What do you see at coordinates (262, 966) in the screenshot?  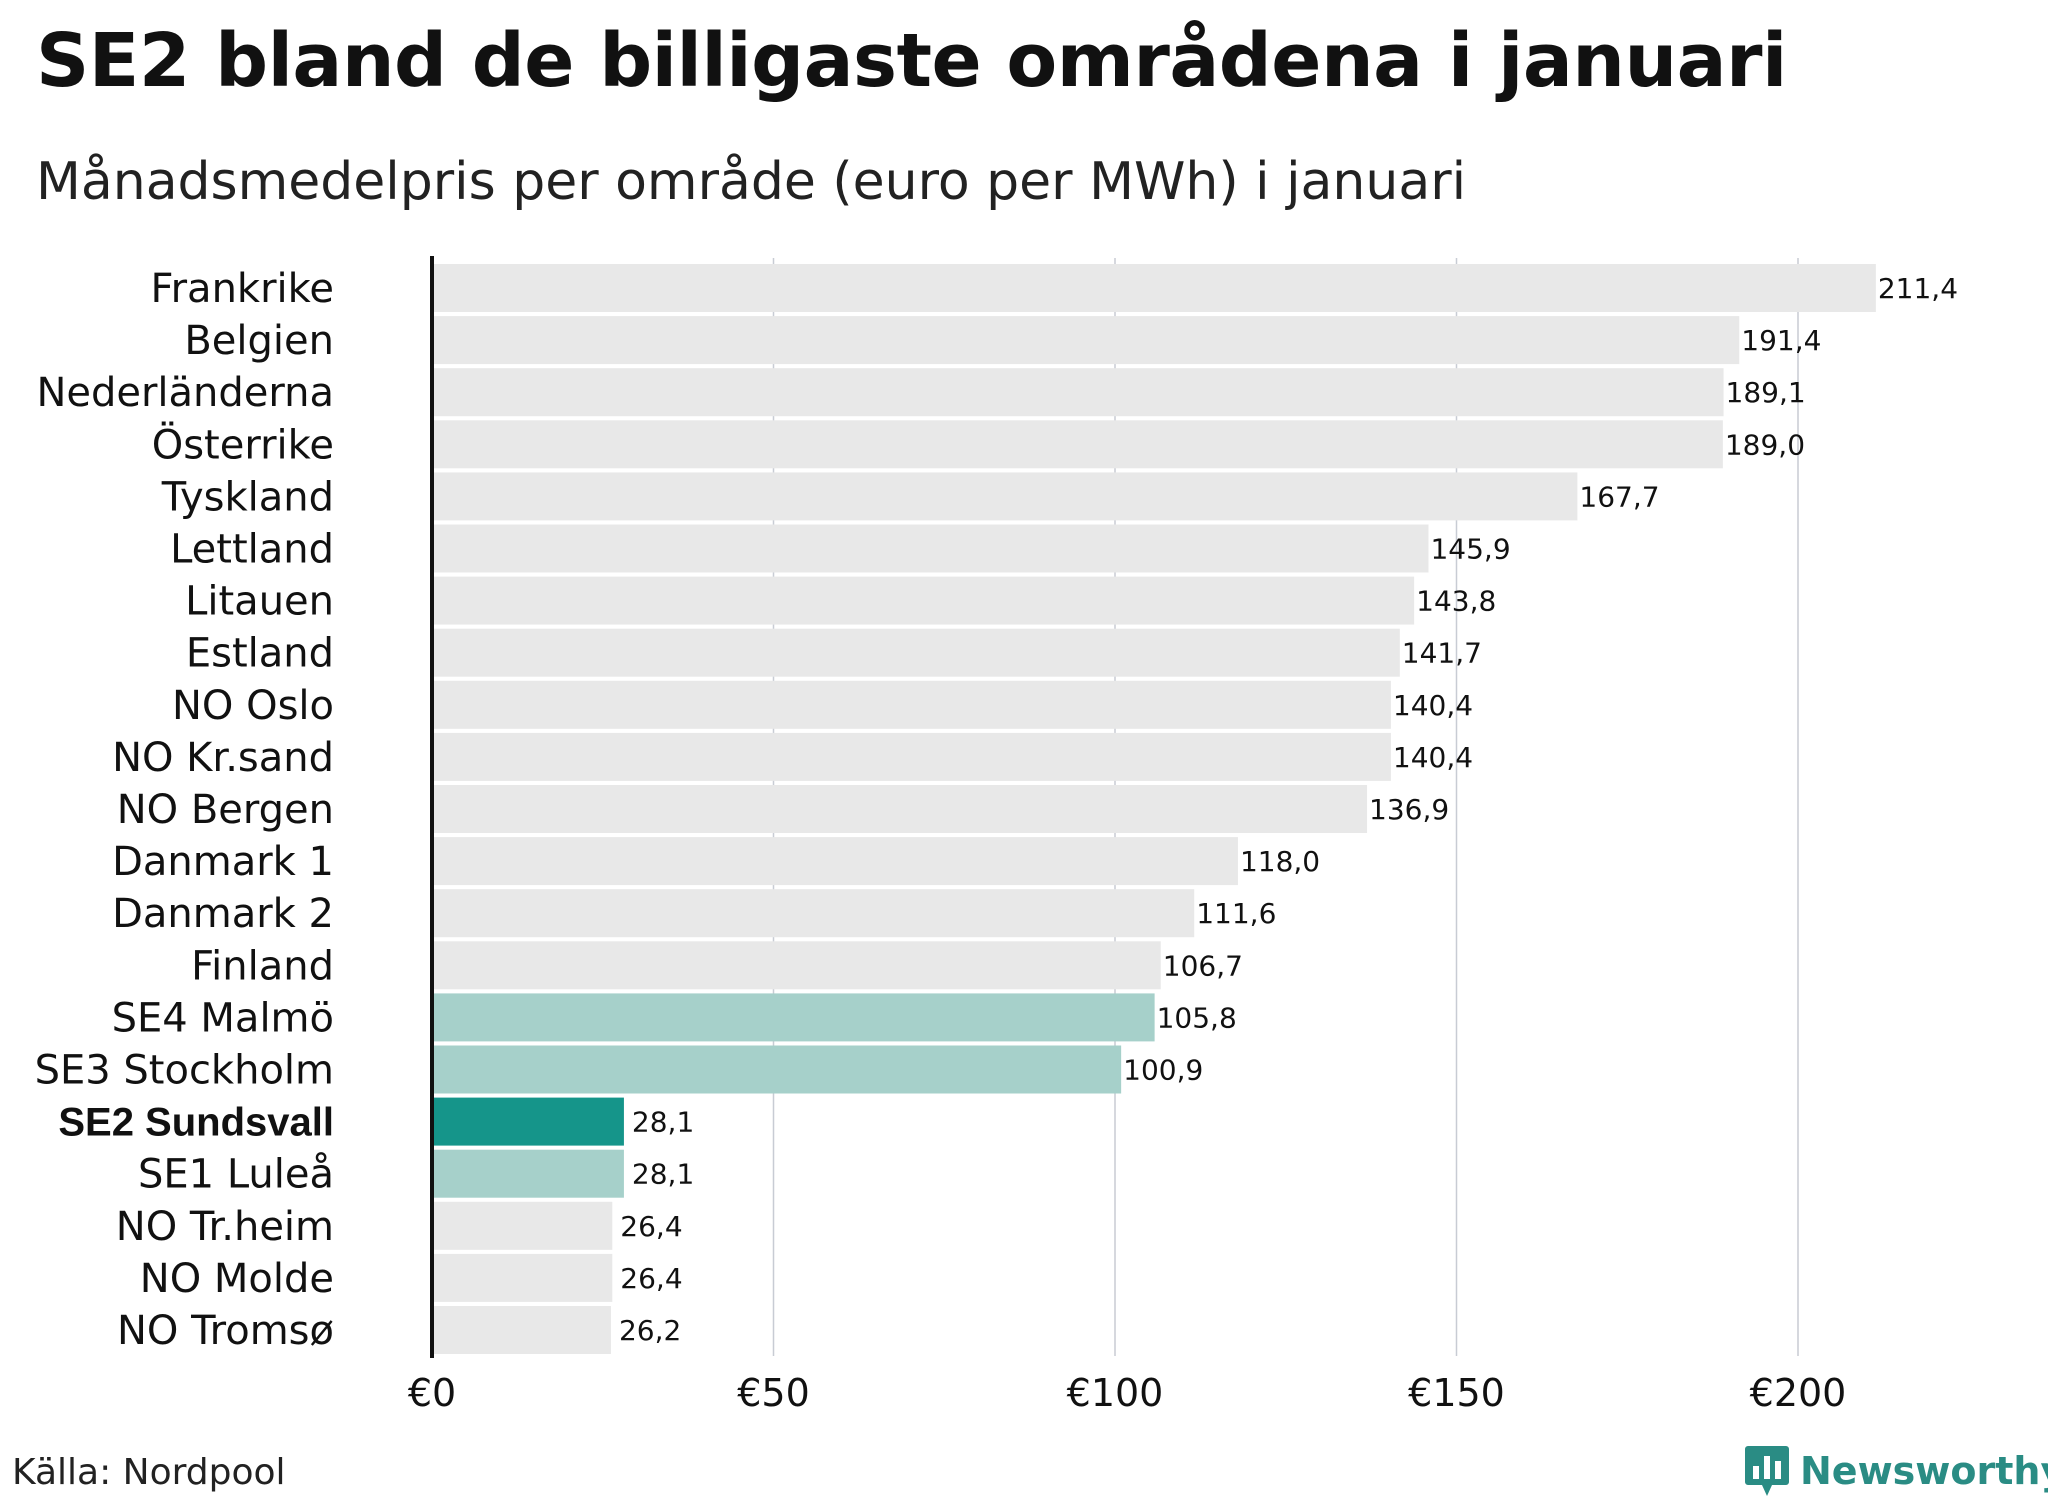 I see `category-label: Finland` at bounding box center [262, 966].